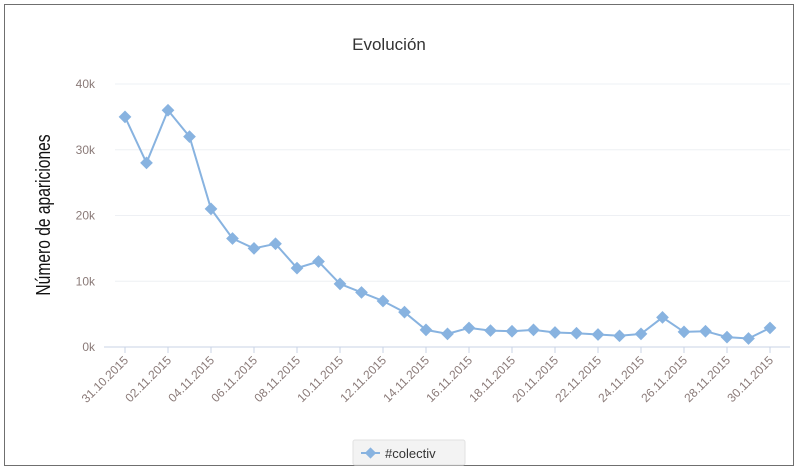 This screenshot has height=472, width=800. I want to click on legend: #colectiv, so click(409, 452).